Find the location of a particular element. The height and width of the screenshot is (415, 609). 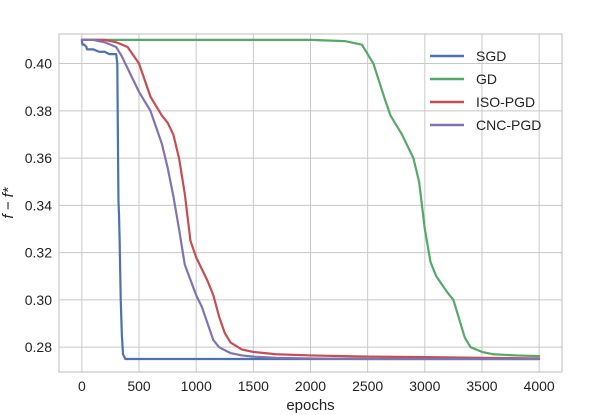

x-tick-label: 500 is located at coordinates (139, 386).